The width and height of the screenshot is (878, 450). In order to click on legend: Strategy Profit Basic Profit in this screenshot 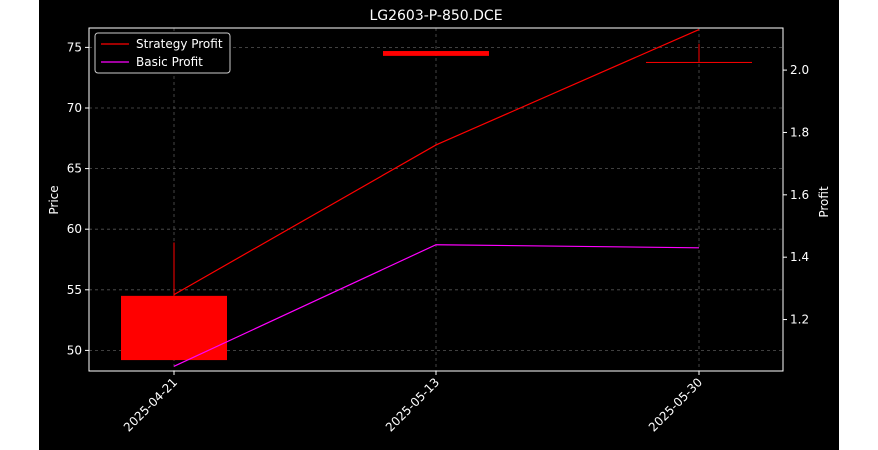, I will do `click(162, 53)`.